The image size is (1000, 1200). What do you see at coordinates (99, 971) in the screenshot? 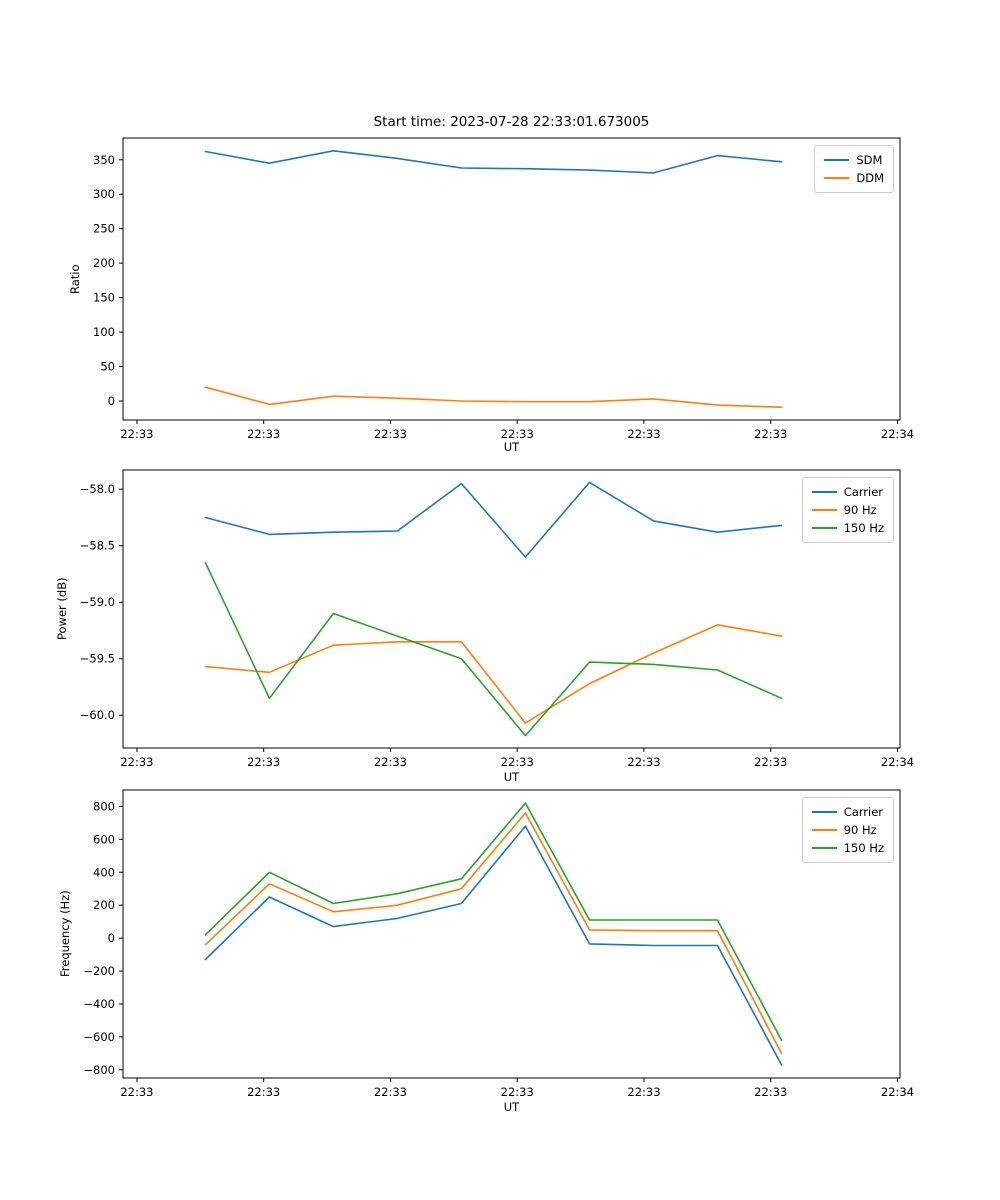
I see `y-tick-label: −200` at bounding box center [99, 971].